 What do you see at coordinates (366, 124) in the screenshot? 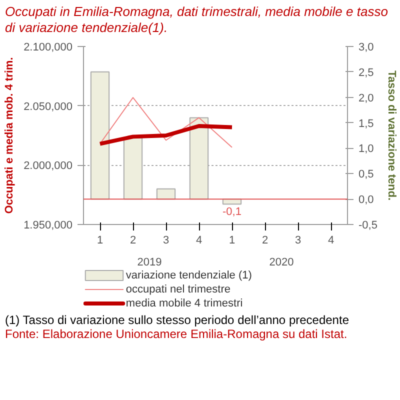
I see `y2-tick-label: 1,5` at bounding box center [366, 124].